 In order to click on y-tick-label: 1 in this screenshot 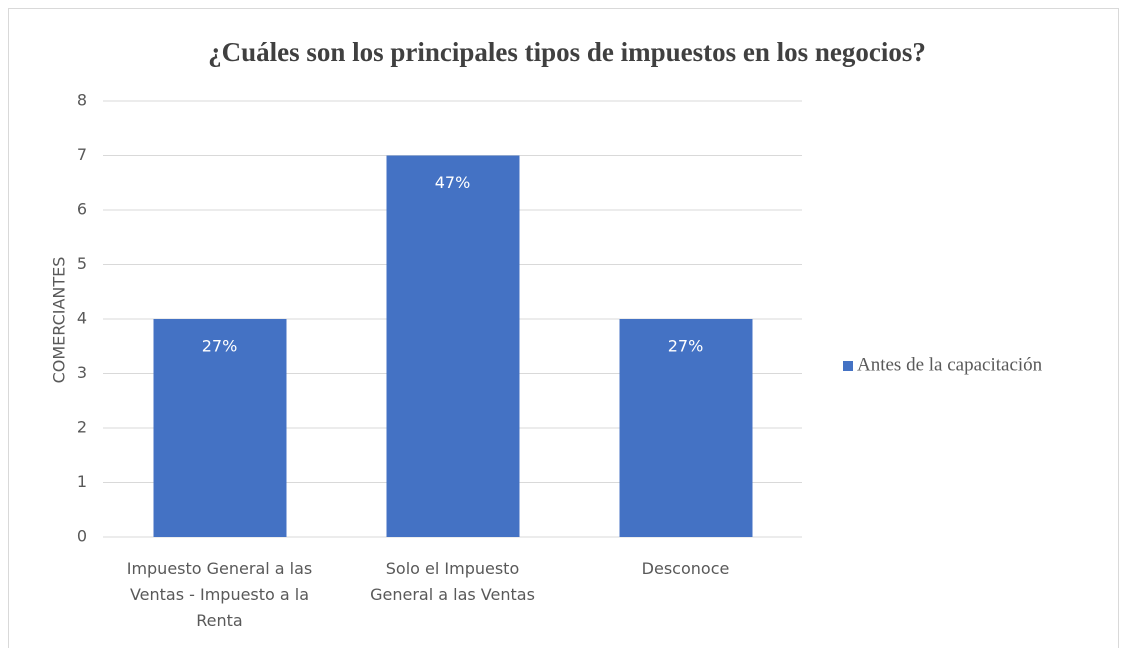, I will do `click(82, 481)`.